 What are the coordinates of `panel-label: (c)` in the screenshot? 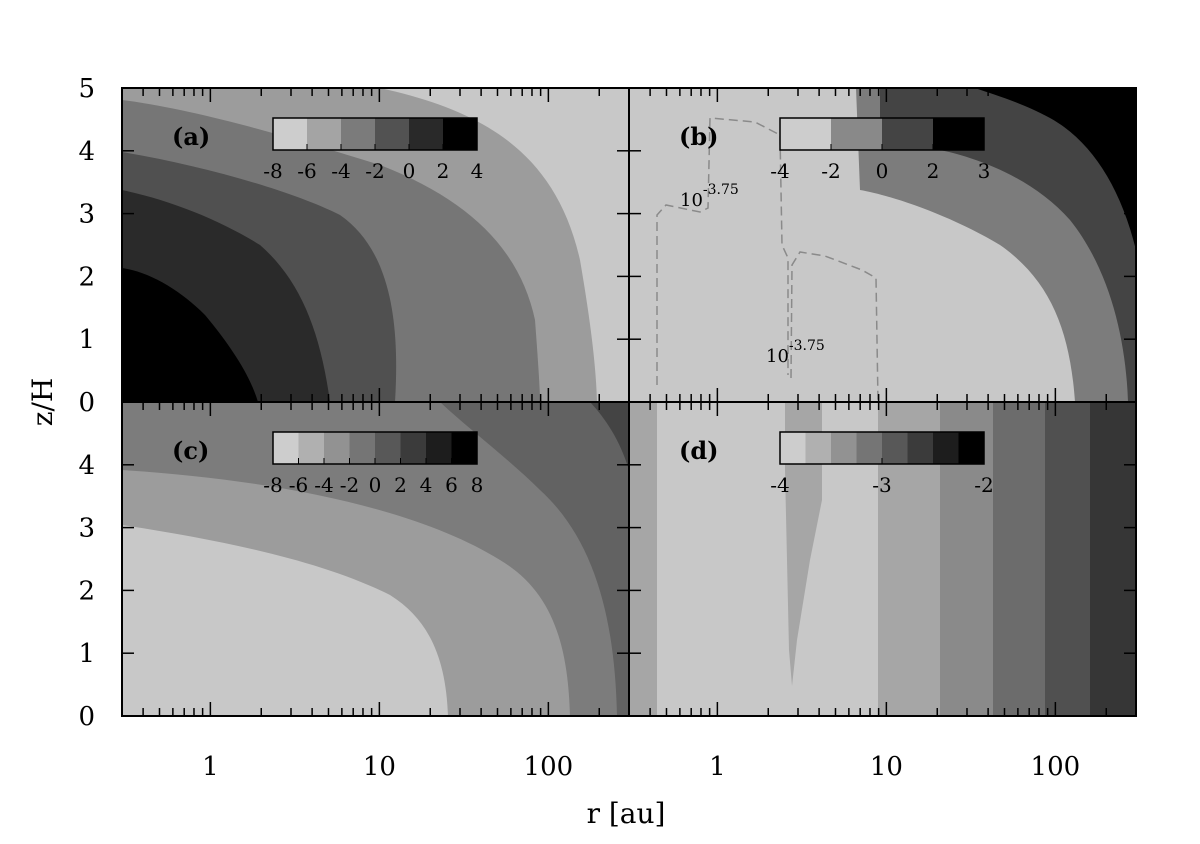 It's located at (190, 450).